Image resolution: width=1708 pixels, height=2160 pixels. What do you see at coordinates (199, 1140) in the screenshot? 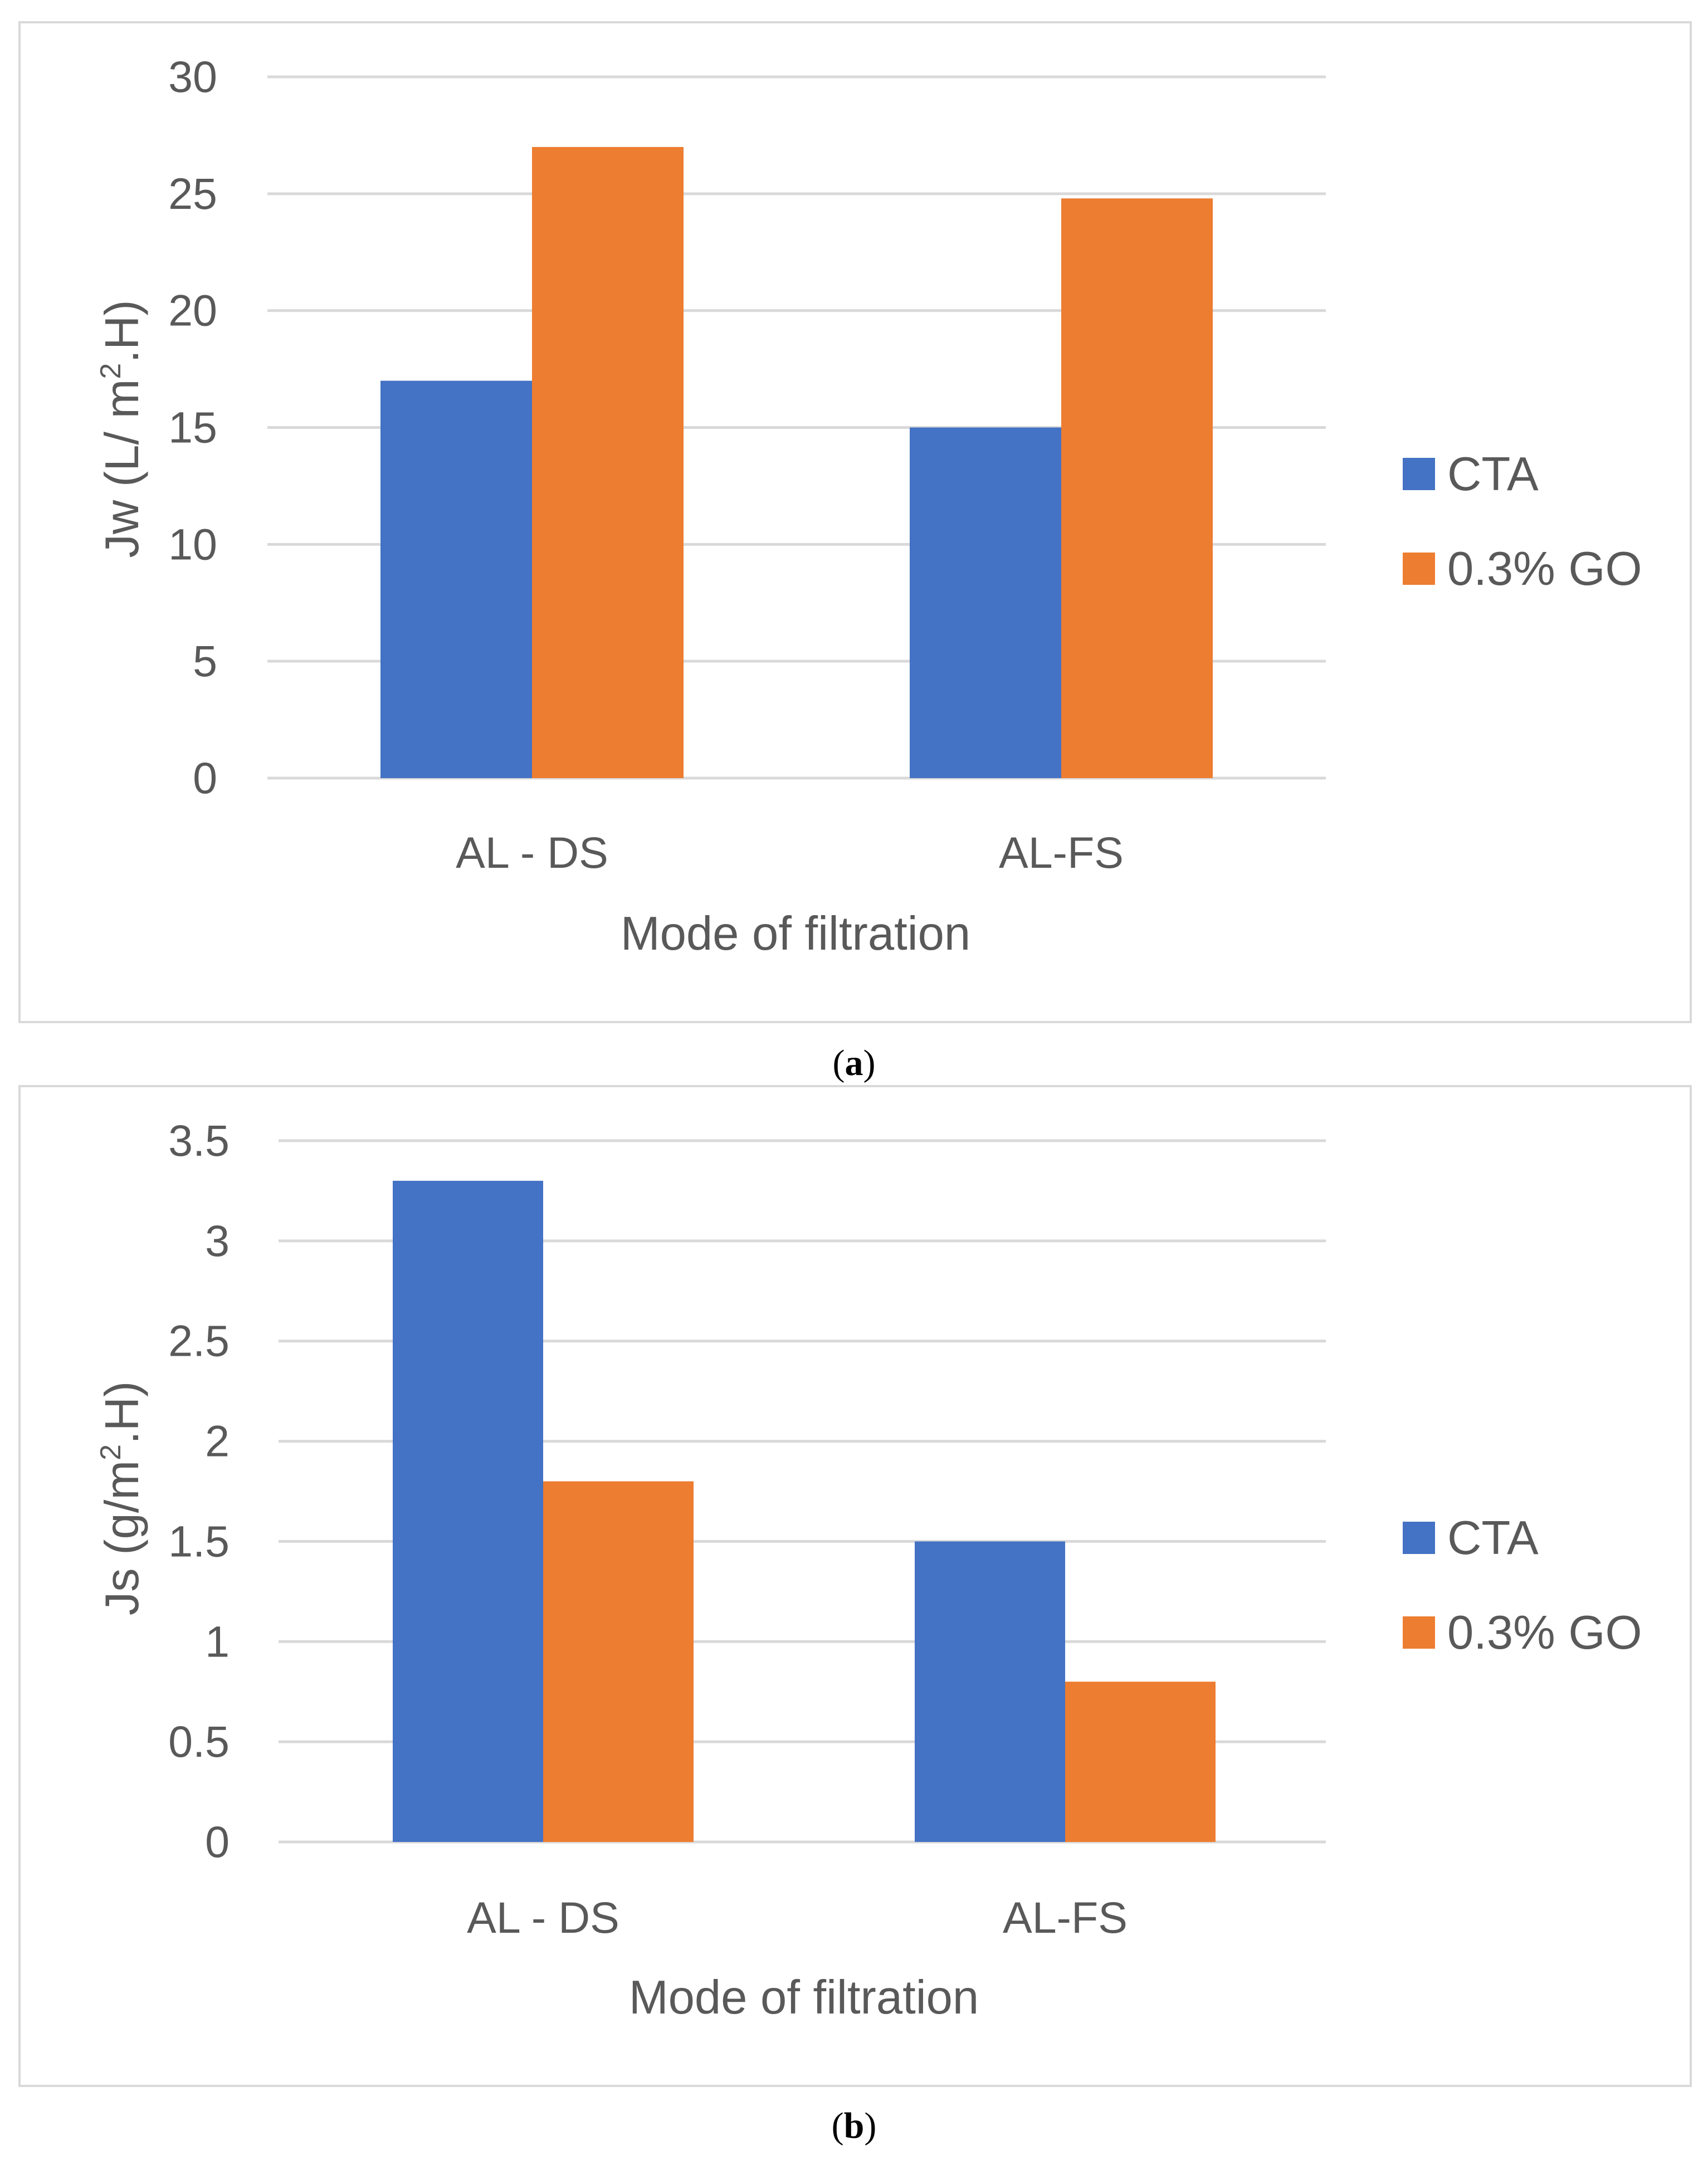
I see `chart-b-y-tick-label: 3.5` at bounding box center [199, 1140].